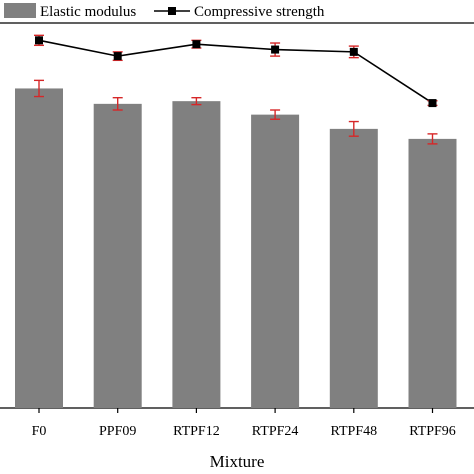 The width and height of the screenshot is (474, 474). What do you see at coordinates (353, 431) in the screenshot?
I see `x-tick-label-rtpf48: RTPF48` at bounding box center [353, 431].